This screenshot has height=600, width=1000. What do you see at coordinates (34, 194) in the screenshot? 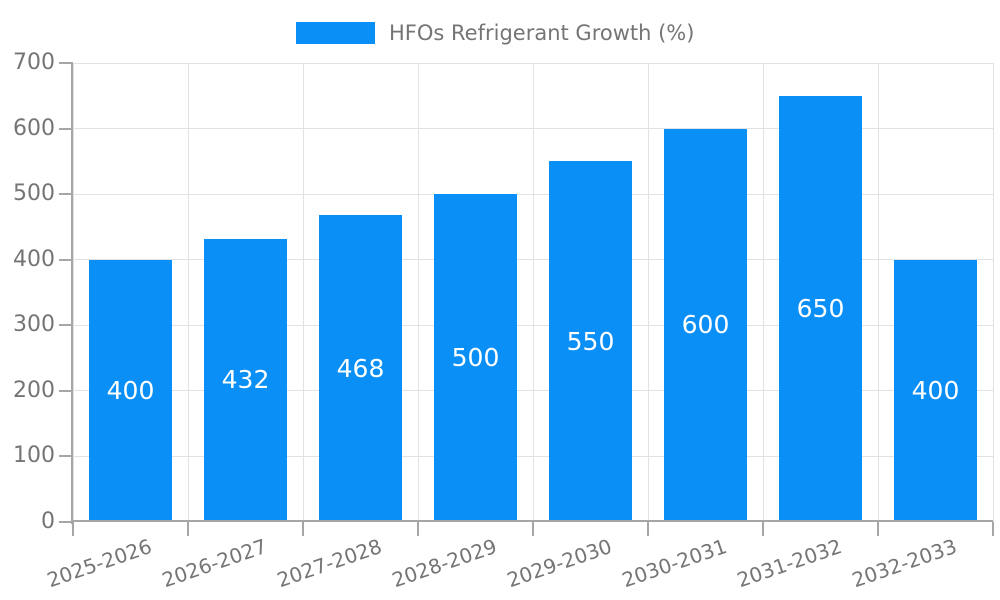
I see `y-tick-label: 500` at bounding box center [34, 194].